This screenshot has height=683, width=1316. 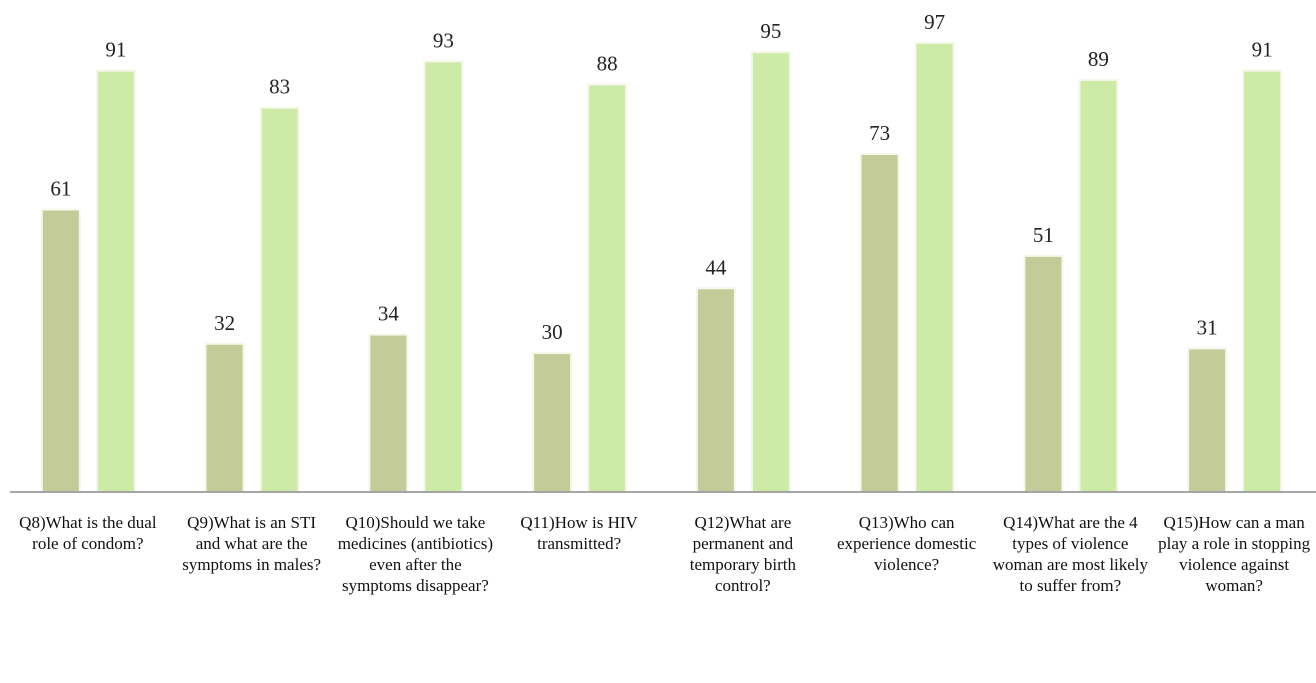 I want to click on value-label: 88, so click(x=607, y=64).